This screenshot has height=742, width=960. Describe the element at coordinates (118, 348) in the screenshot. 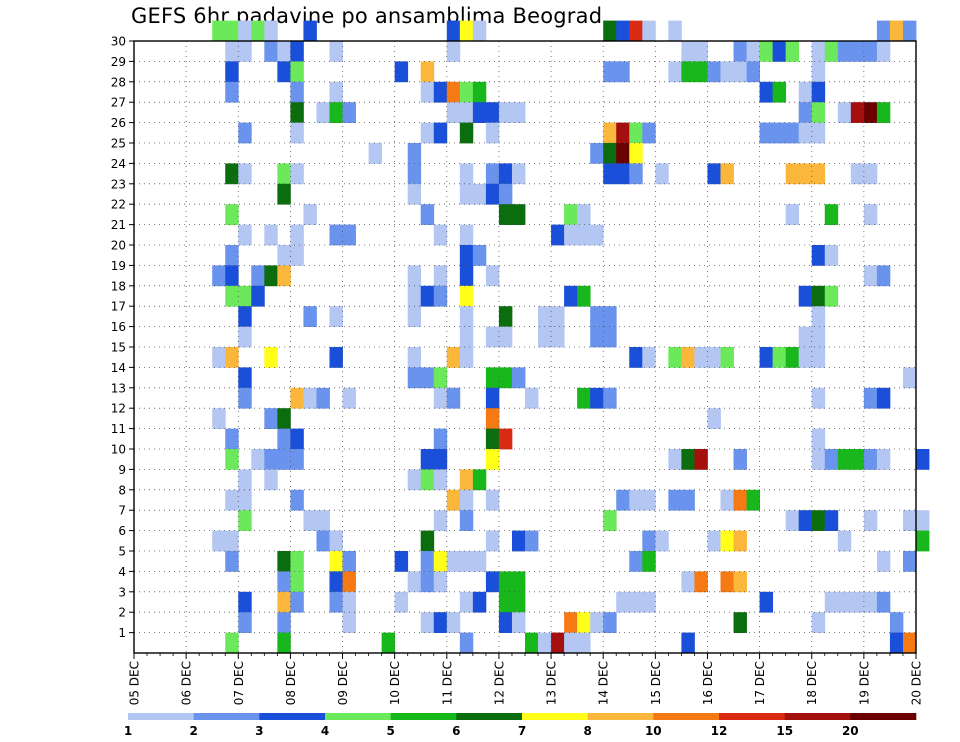

I see `y-tick-label: 15` at that location.